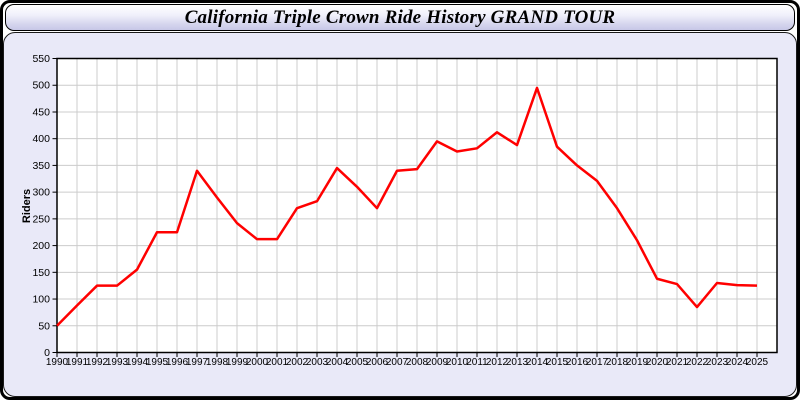 This screenshot has width=800, height=400. I want to click on x-tick-label: 2020, so click(657, 362).